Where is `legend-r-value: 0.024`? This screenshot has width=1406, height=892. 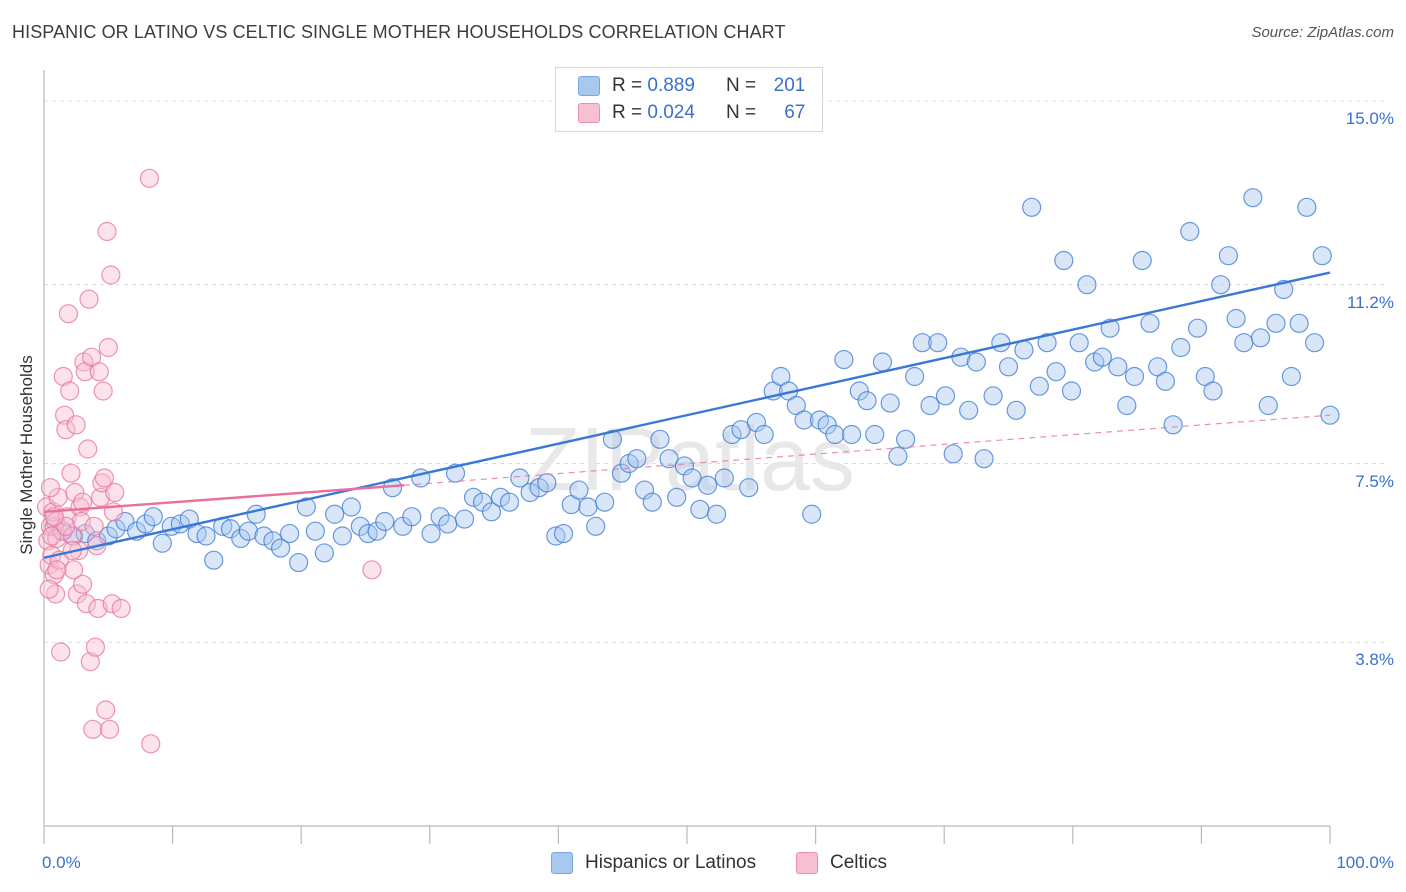
legend-r-value: 0.024 is located at coordinates (671, 112).